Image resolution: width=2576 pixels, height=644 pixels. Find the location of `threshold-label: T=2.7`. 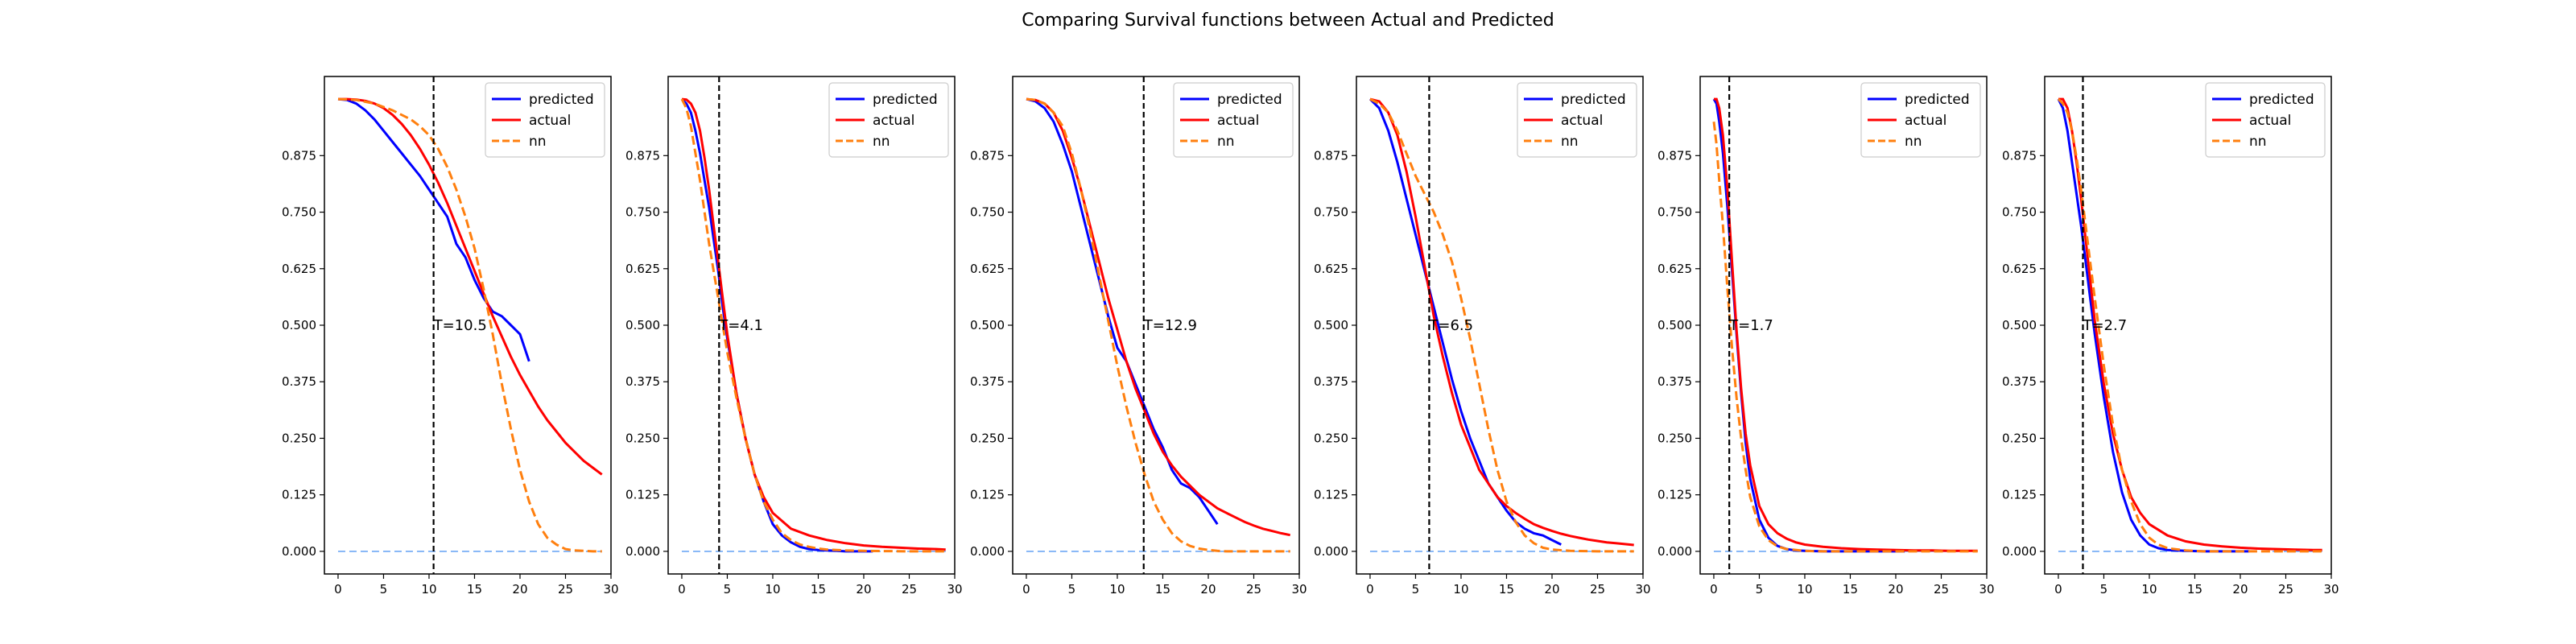

threshold-label: T=2.7 is located at coordinates (2104, 325).